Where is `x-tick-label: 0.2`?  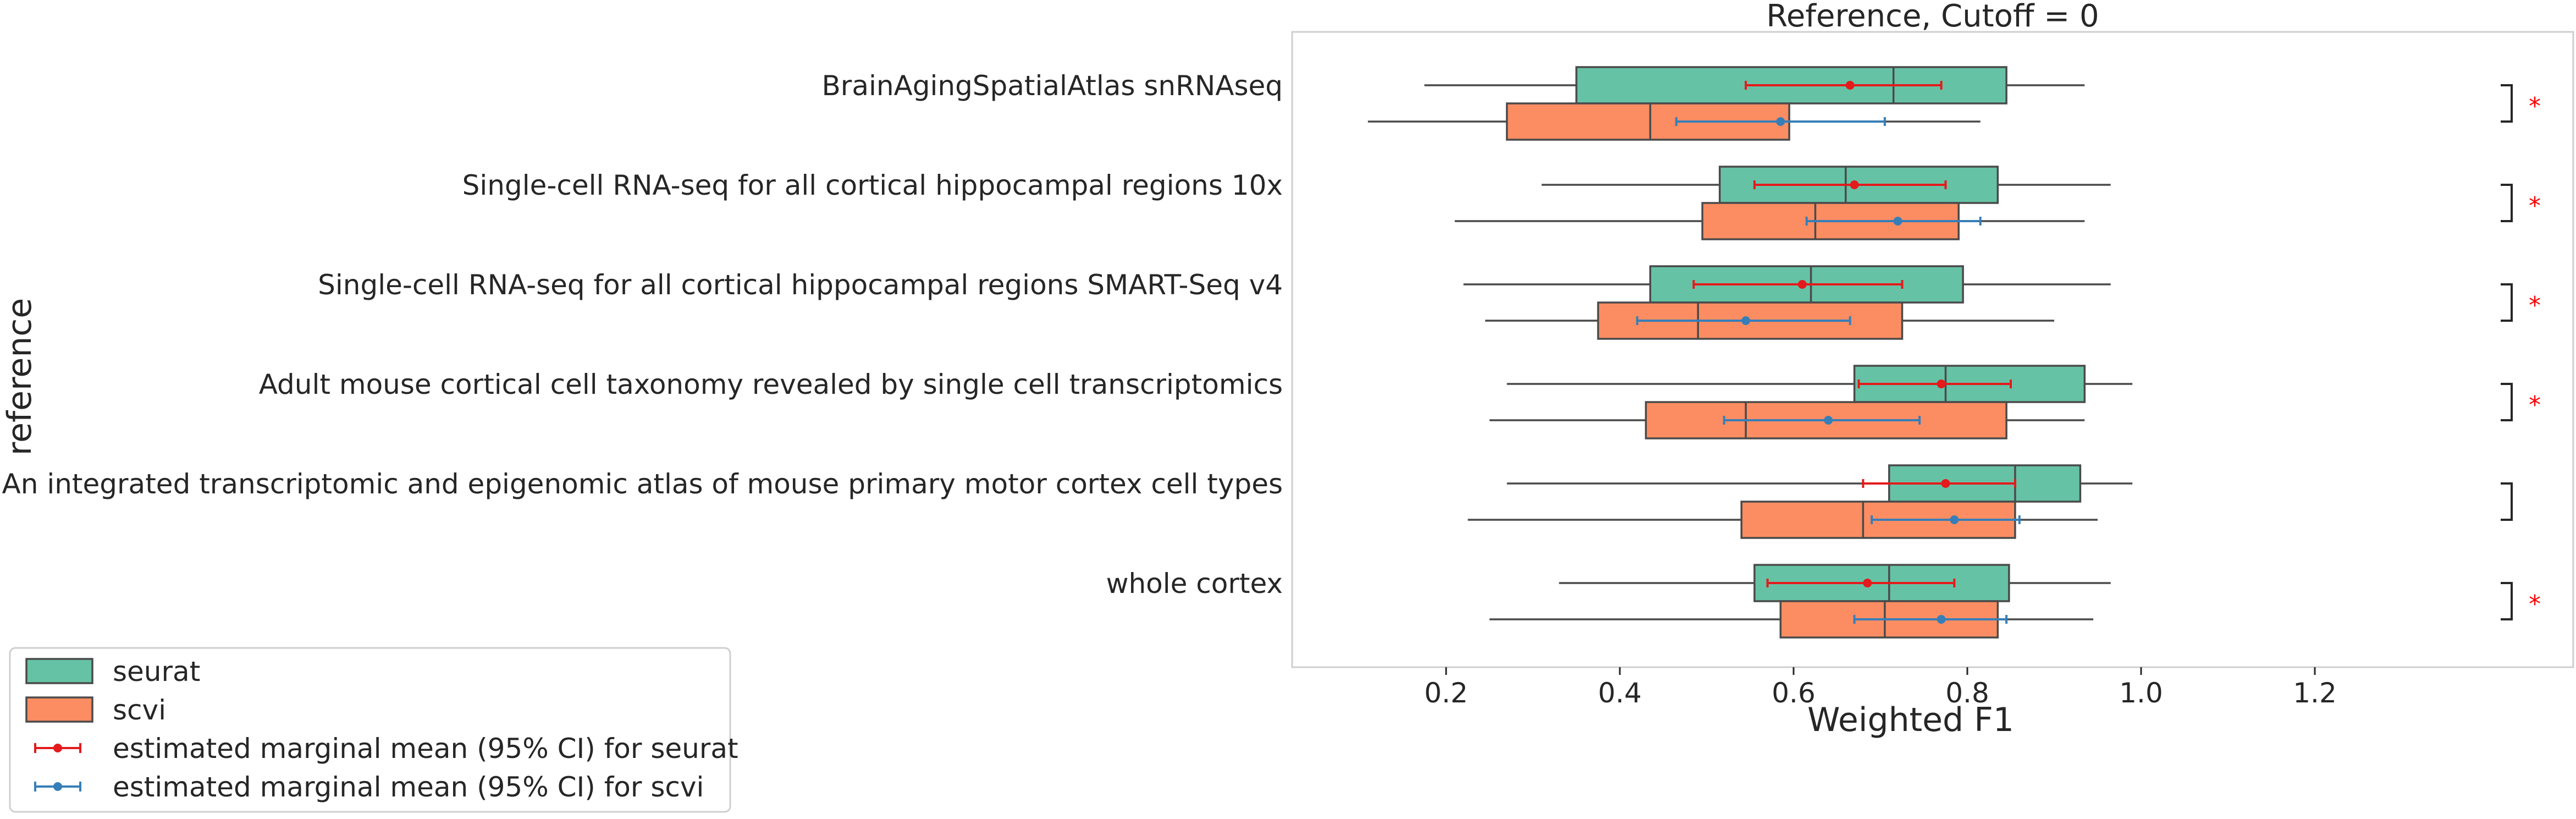
x-tick-label: 0.2 is located at coordinates (1446, 693).